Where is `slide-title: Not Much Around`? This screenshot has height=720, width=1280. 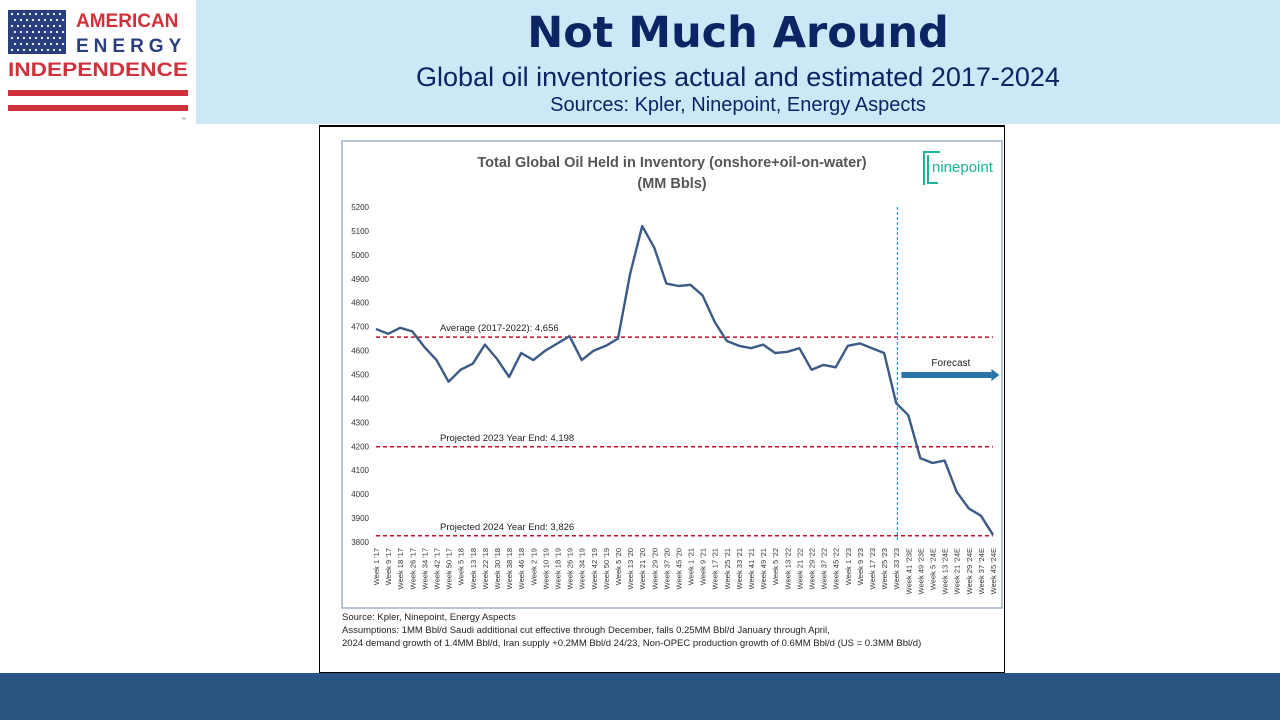
slide-title: Not Much Around is located at coordinates (738, 33).